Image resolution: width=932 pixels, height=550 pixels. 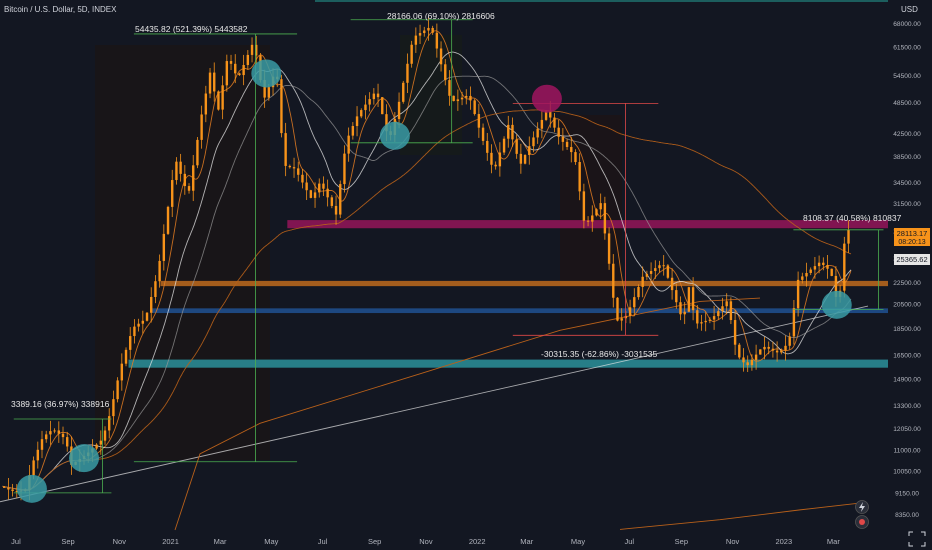 What do you see at coordinates (906, 451) in the screenshot?
I see `y-tick-label: 11000.00` at bounding box center [906, 451].